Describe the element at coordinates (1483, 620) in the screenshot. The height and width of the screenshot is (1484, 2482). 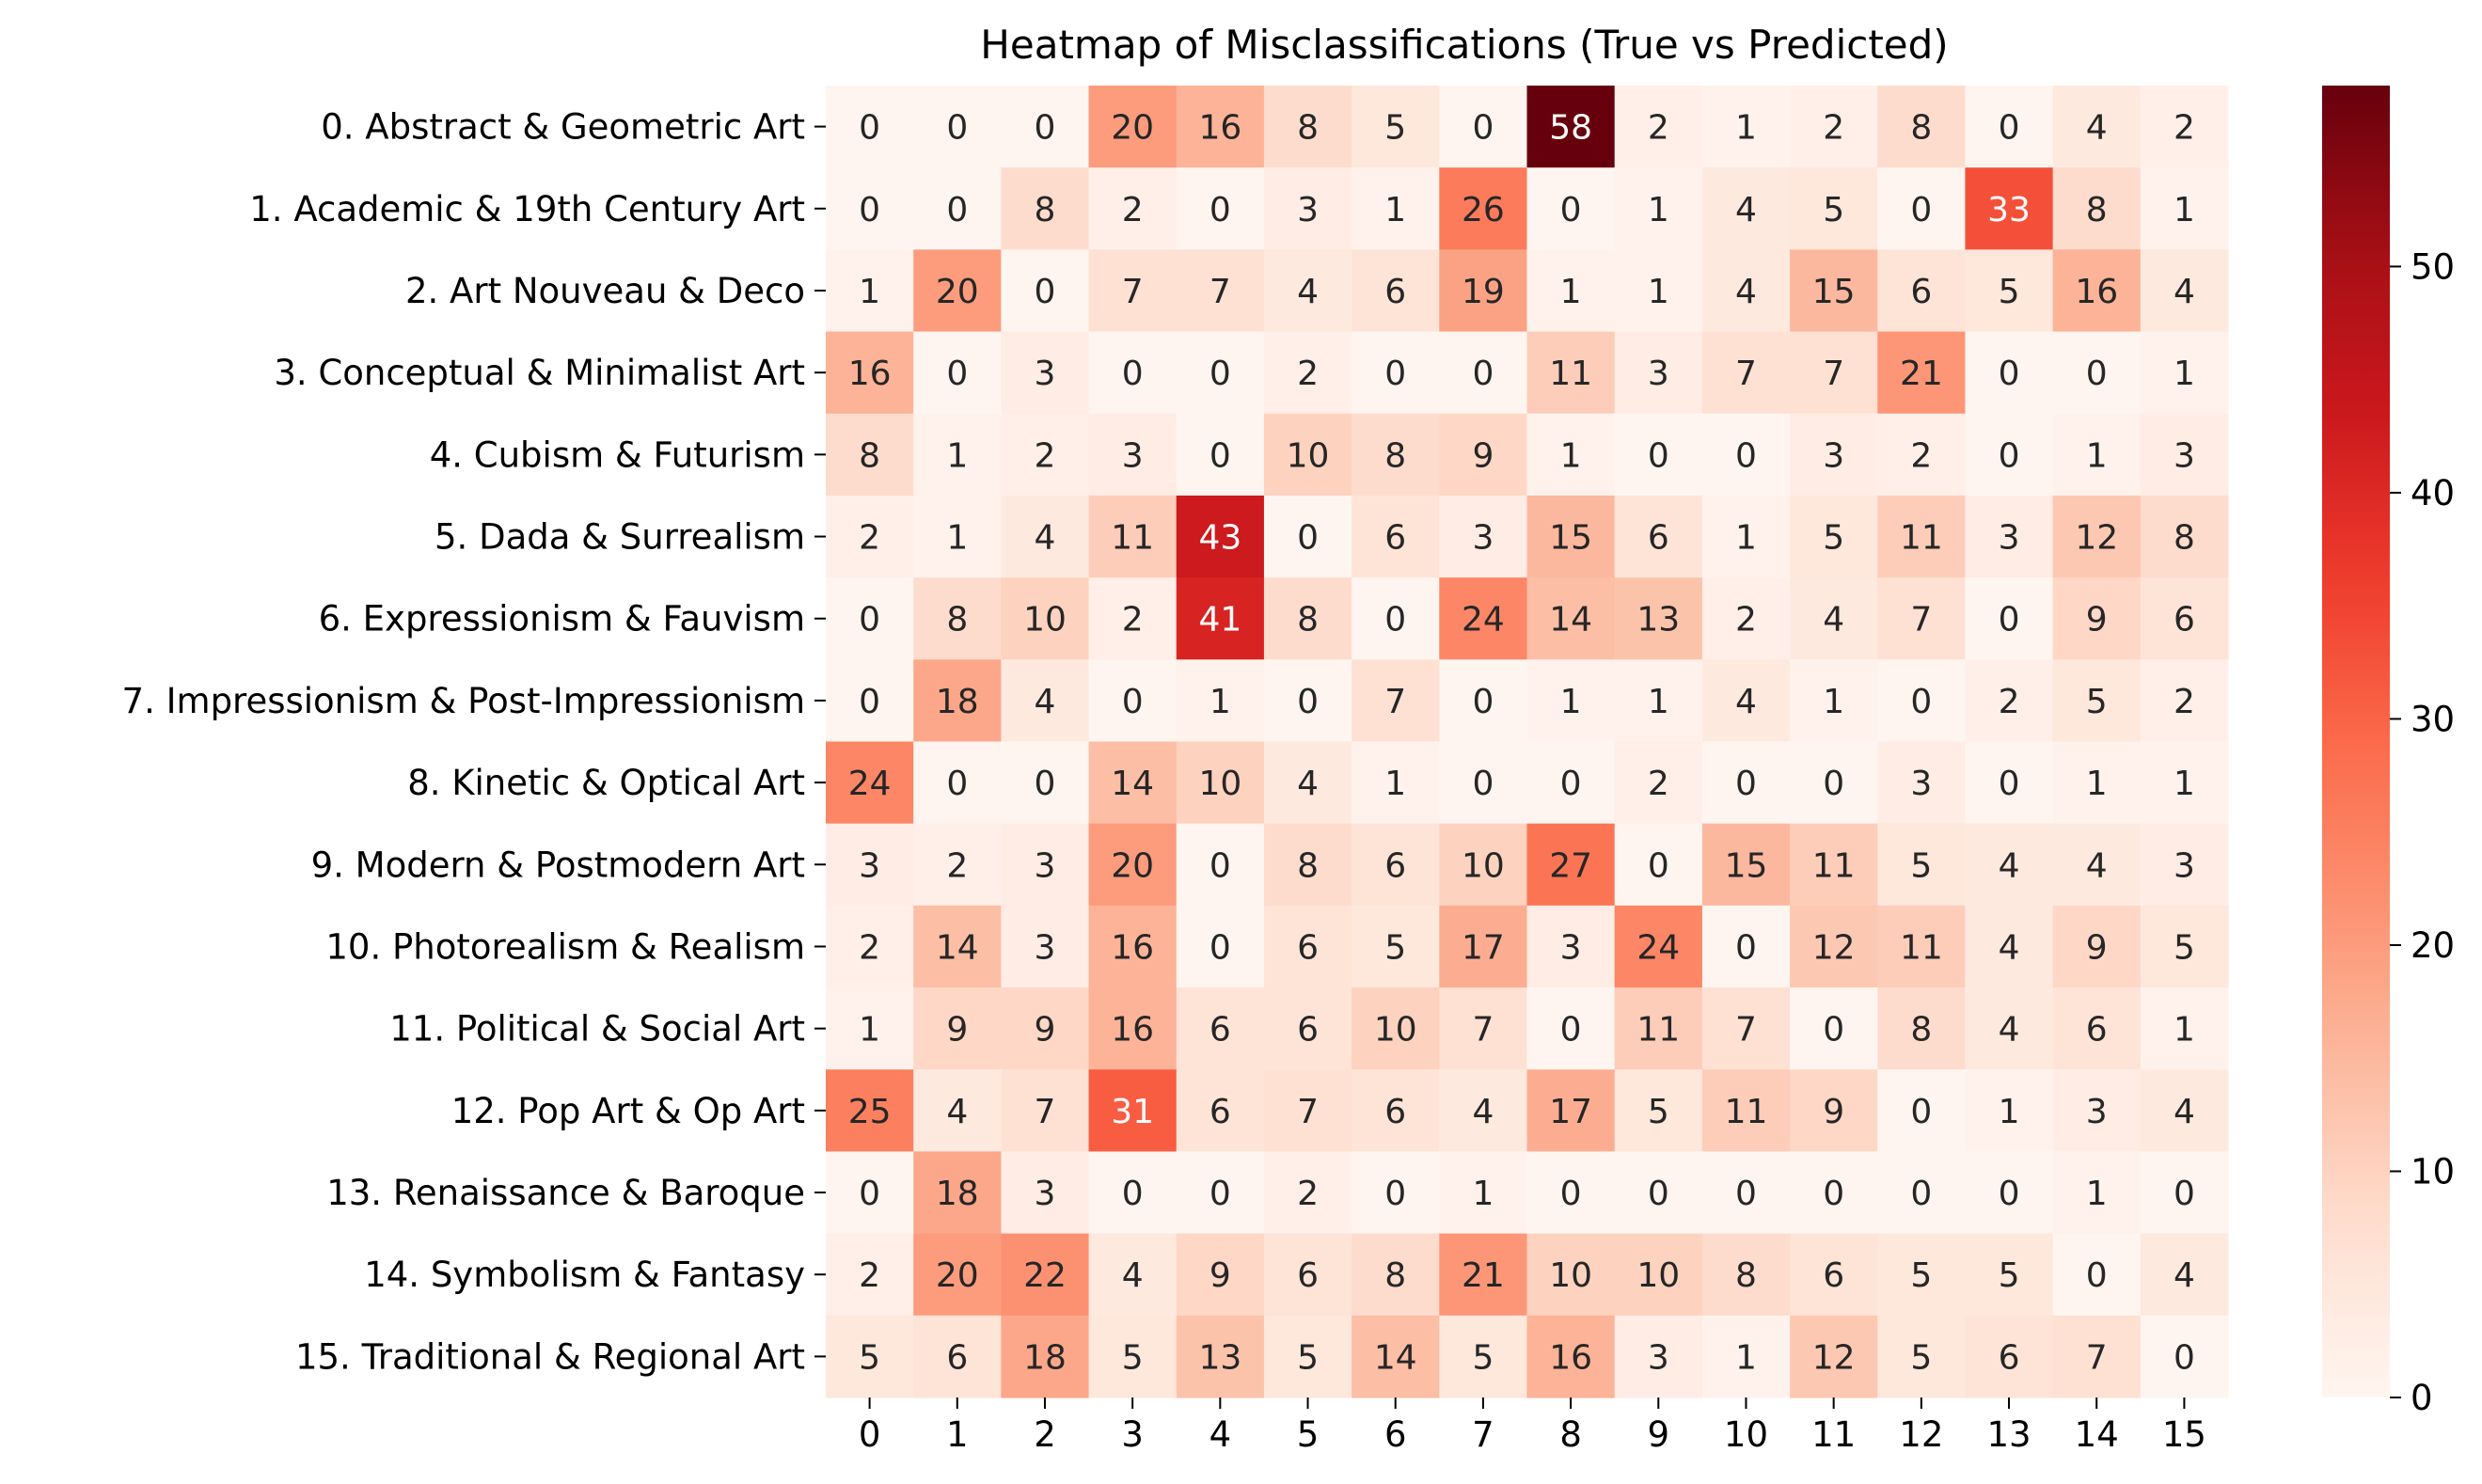
I see `cell-value: 24` at that location.